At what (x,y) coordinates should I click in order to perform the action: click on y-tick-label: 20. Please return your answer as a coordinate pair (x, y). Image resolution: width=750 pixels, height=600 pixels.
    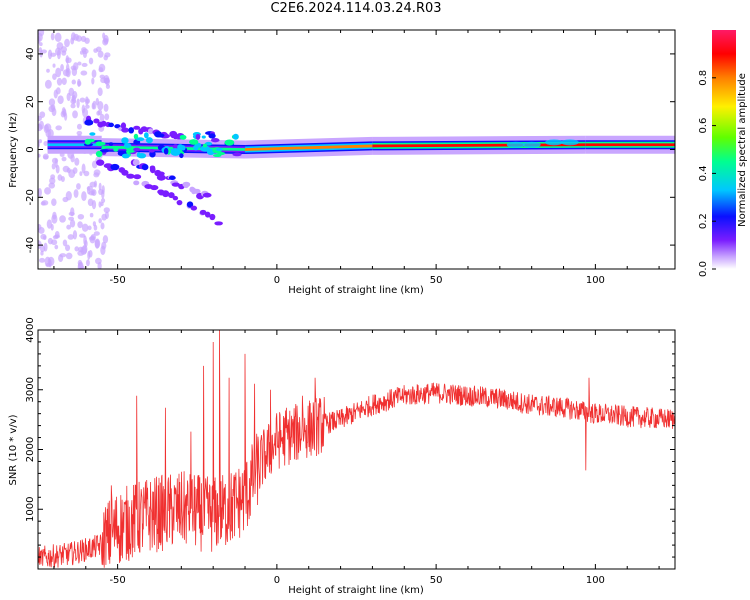
    Looking at the image, I should click on (30, 101).